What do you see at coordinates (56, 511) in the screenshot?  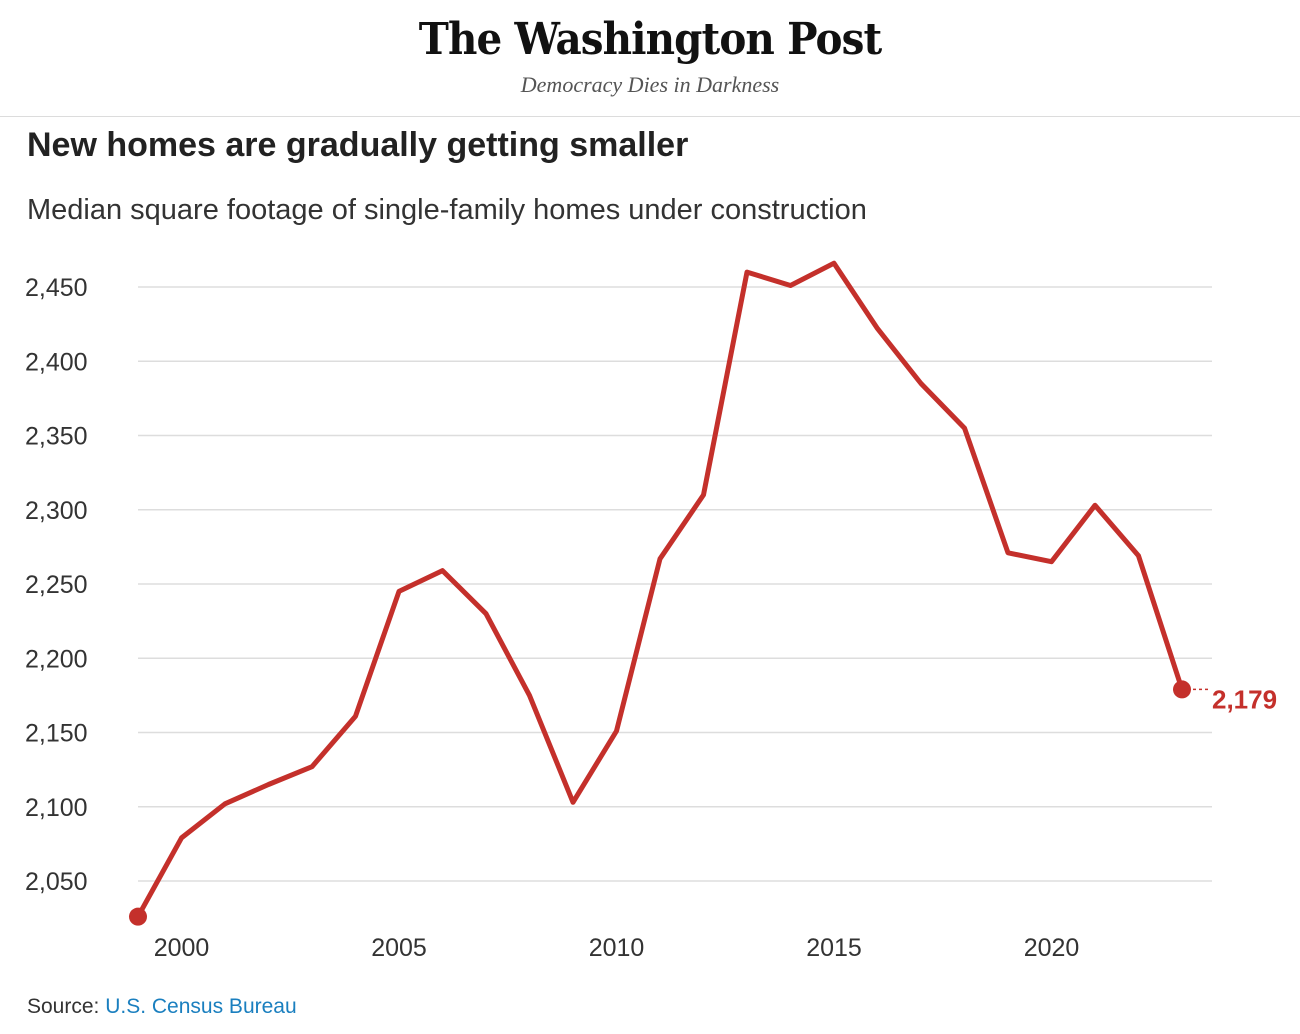 I see `y-tick-label-2300: 2,300` at bounding box center [56, 511].